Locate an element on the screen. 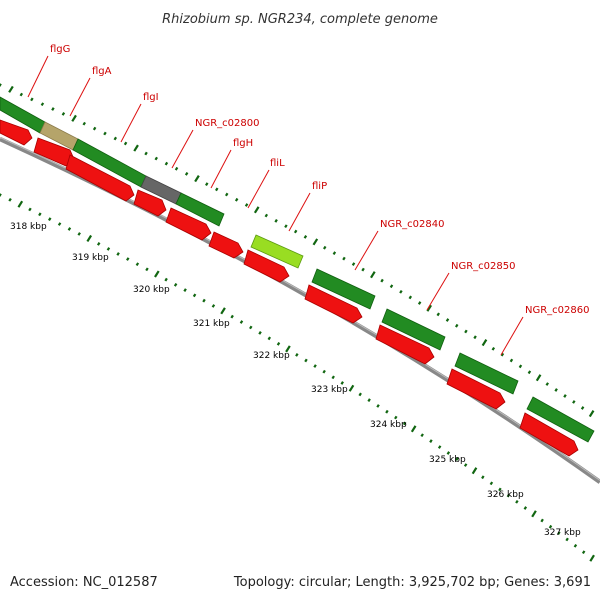  gene-label: NGR_c02860 is located at coordinates (557, 310).